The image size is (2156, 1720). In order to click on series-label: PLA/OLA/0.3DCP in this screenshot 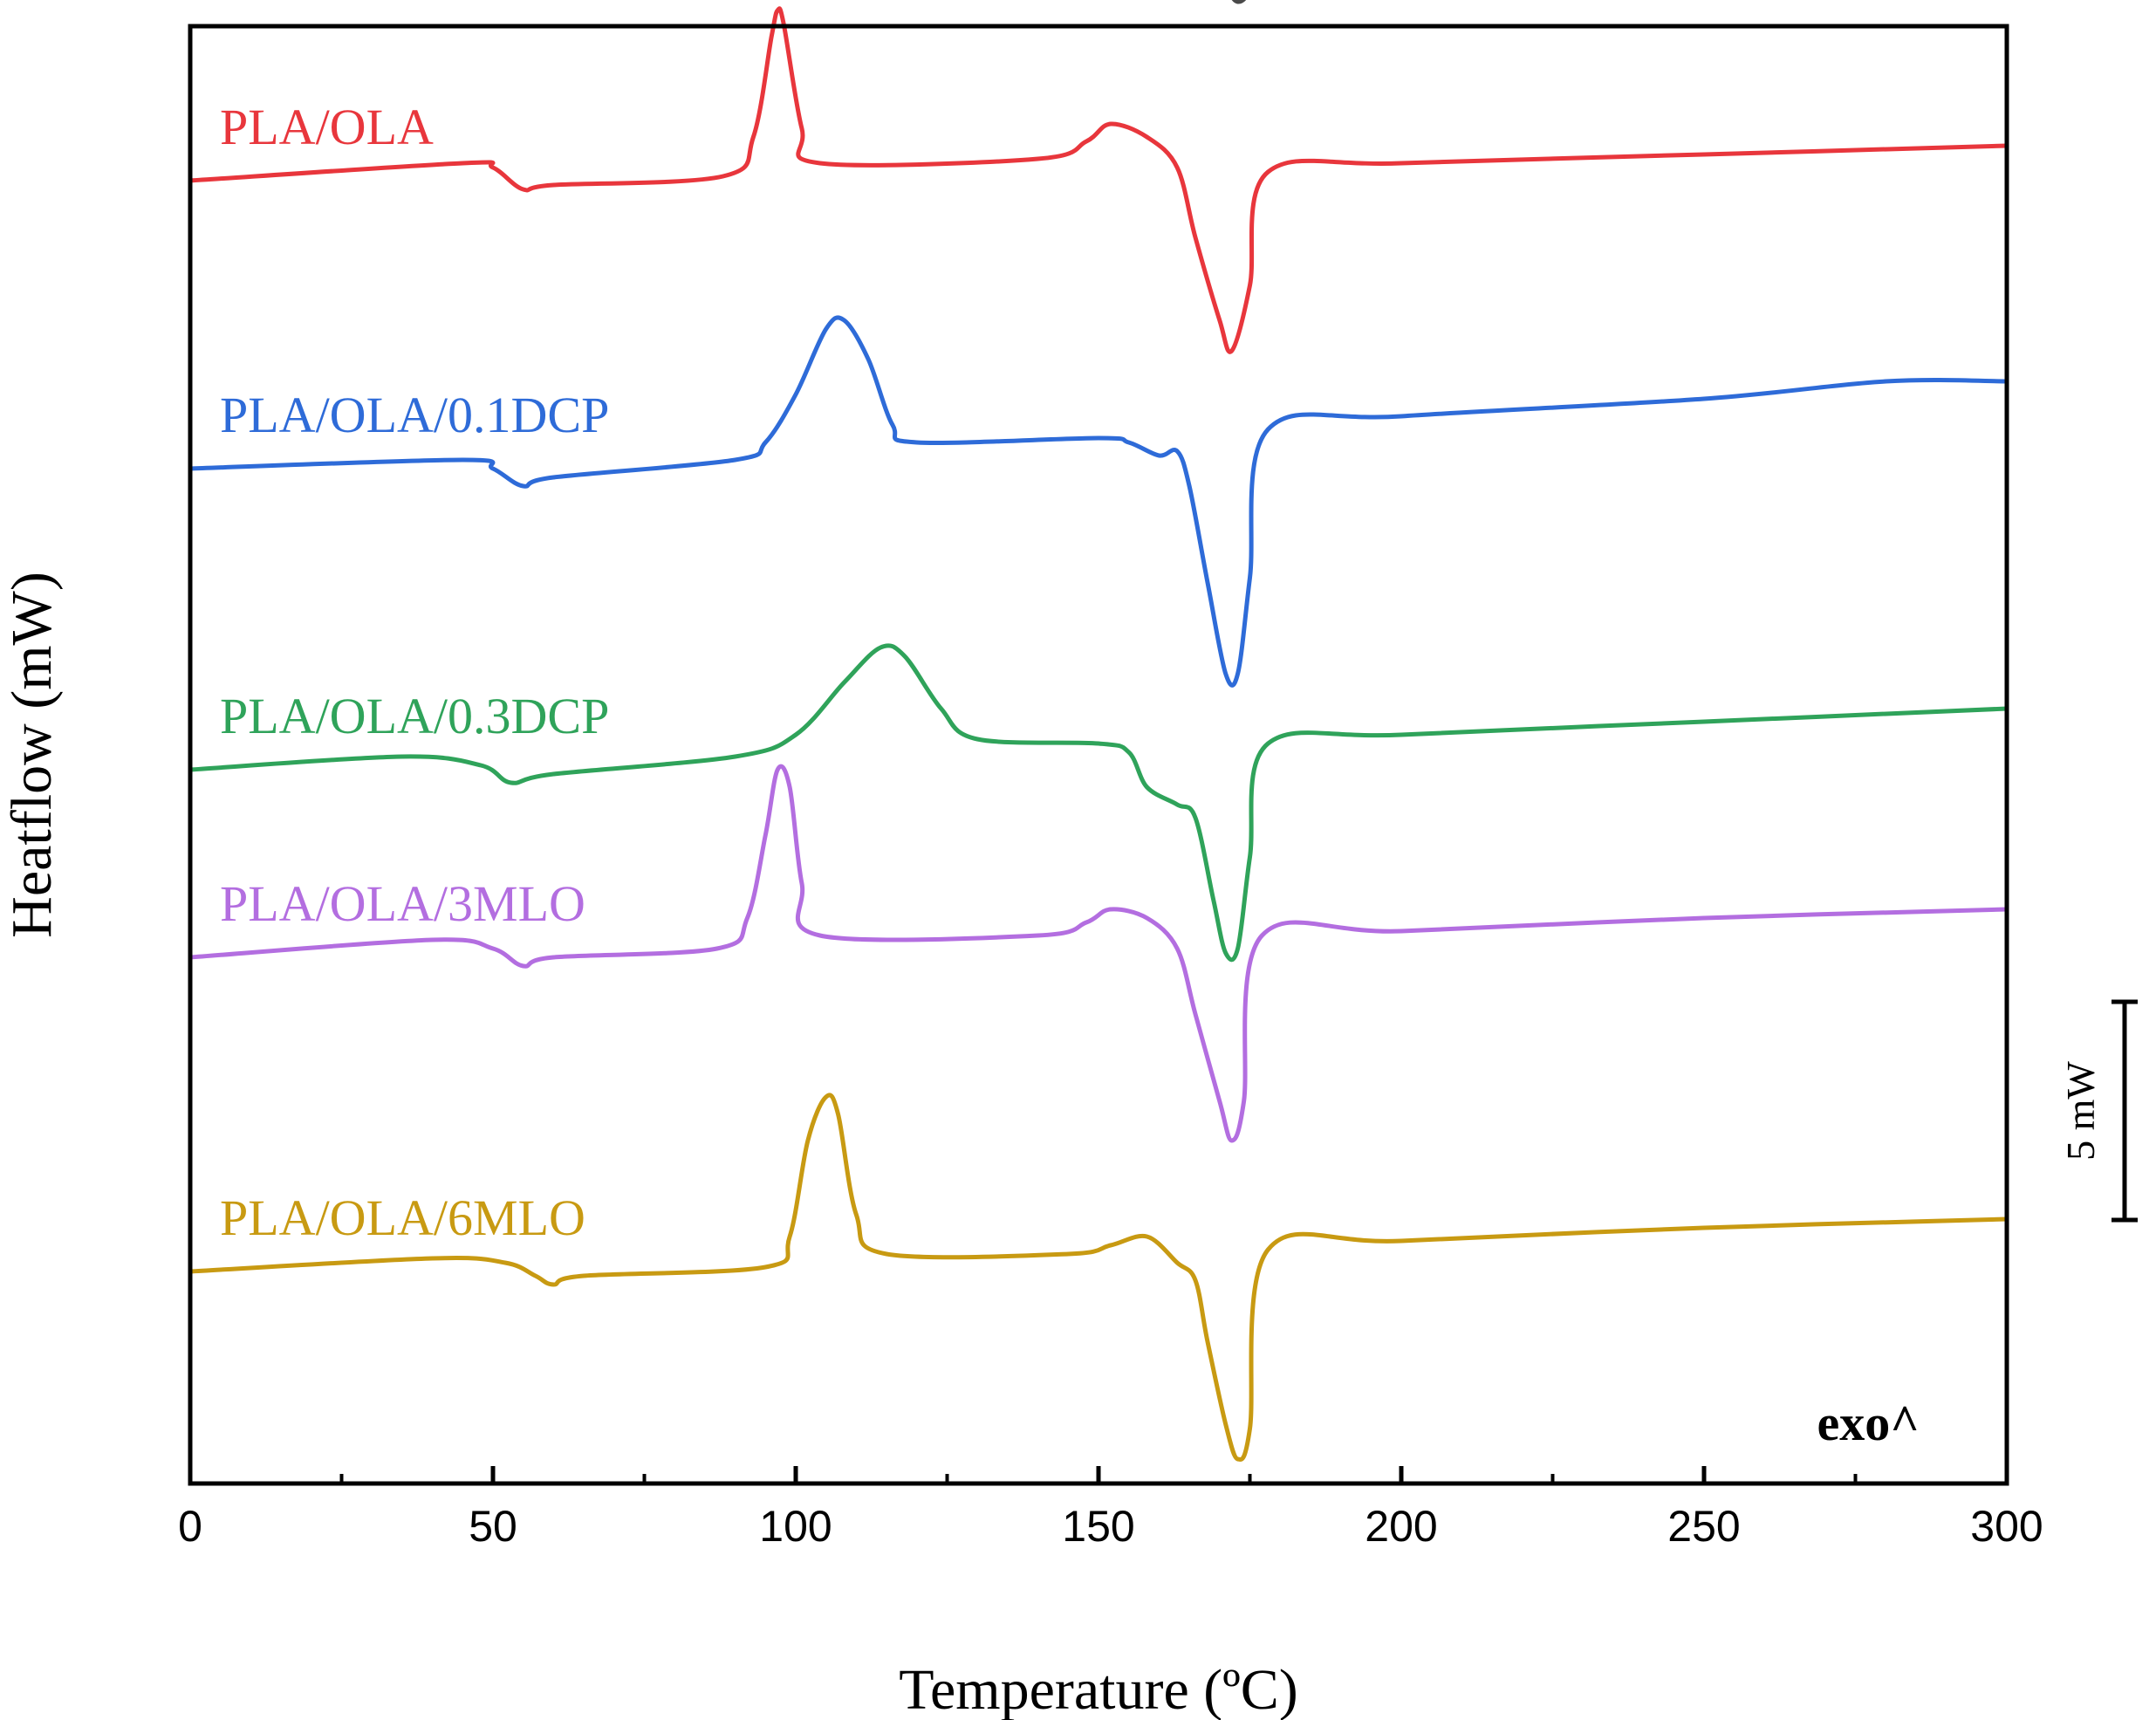, I will do `click(414, 716)`.